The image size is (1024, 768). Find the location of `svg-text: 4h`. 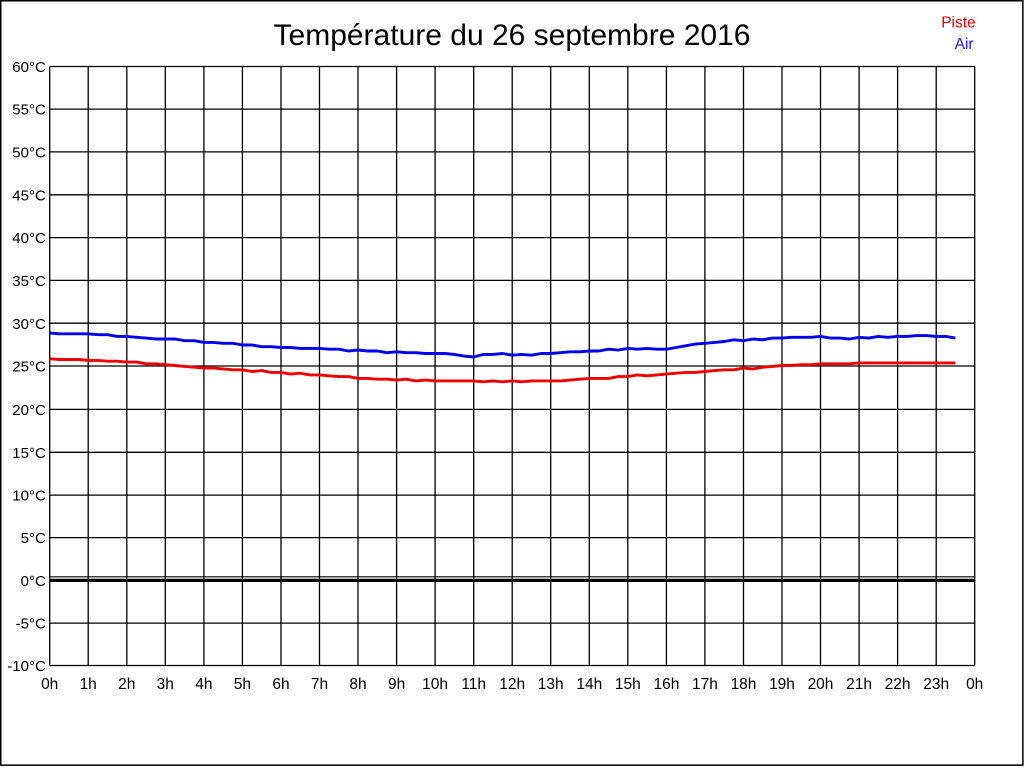

svg-text: 4h is located at coordinates (203, 684).